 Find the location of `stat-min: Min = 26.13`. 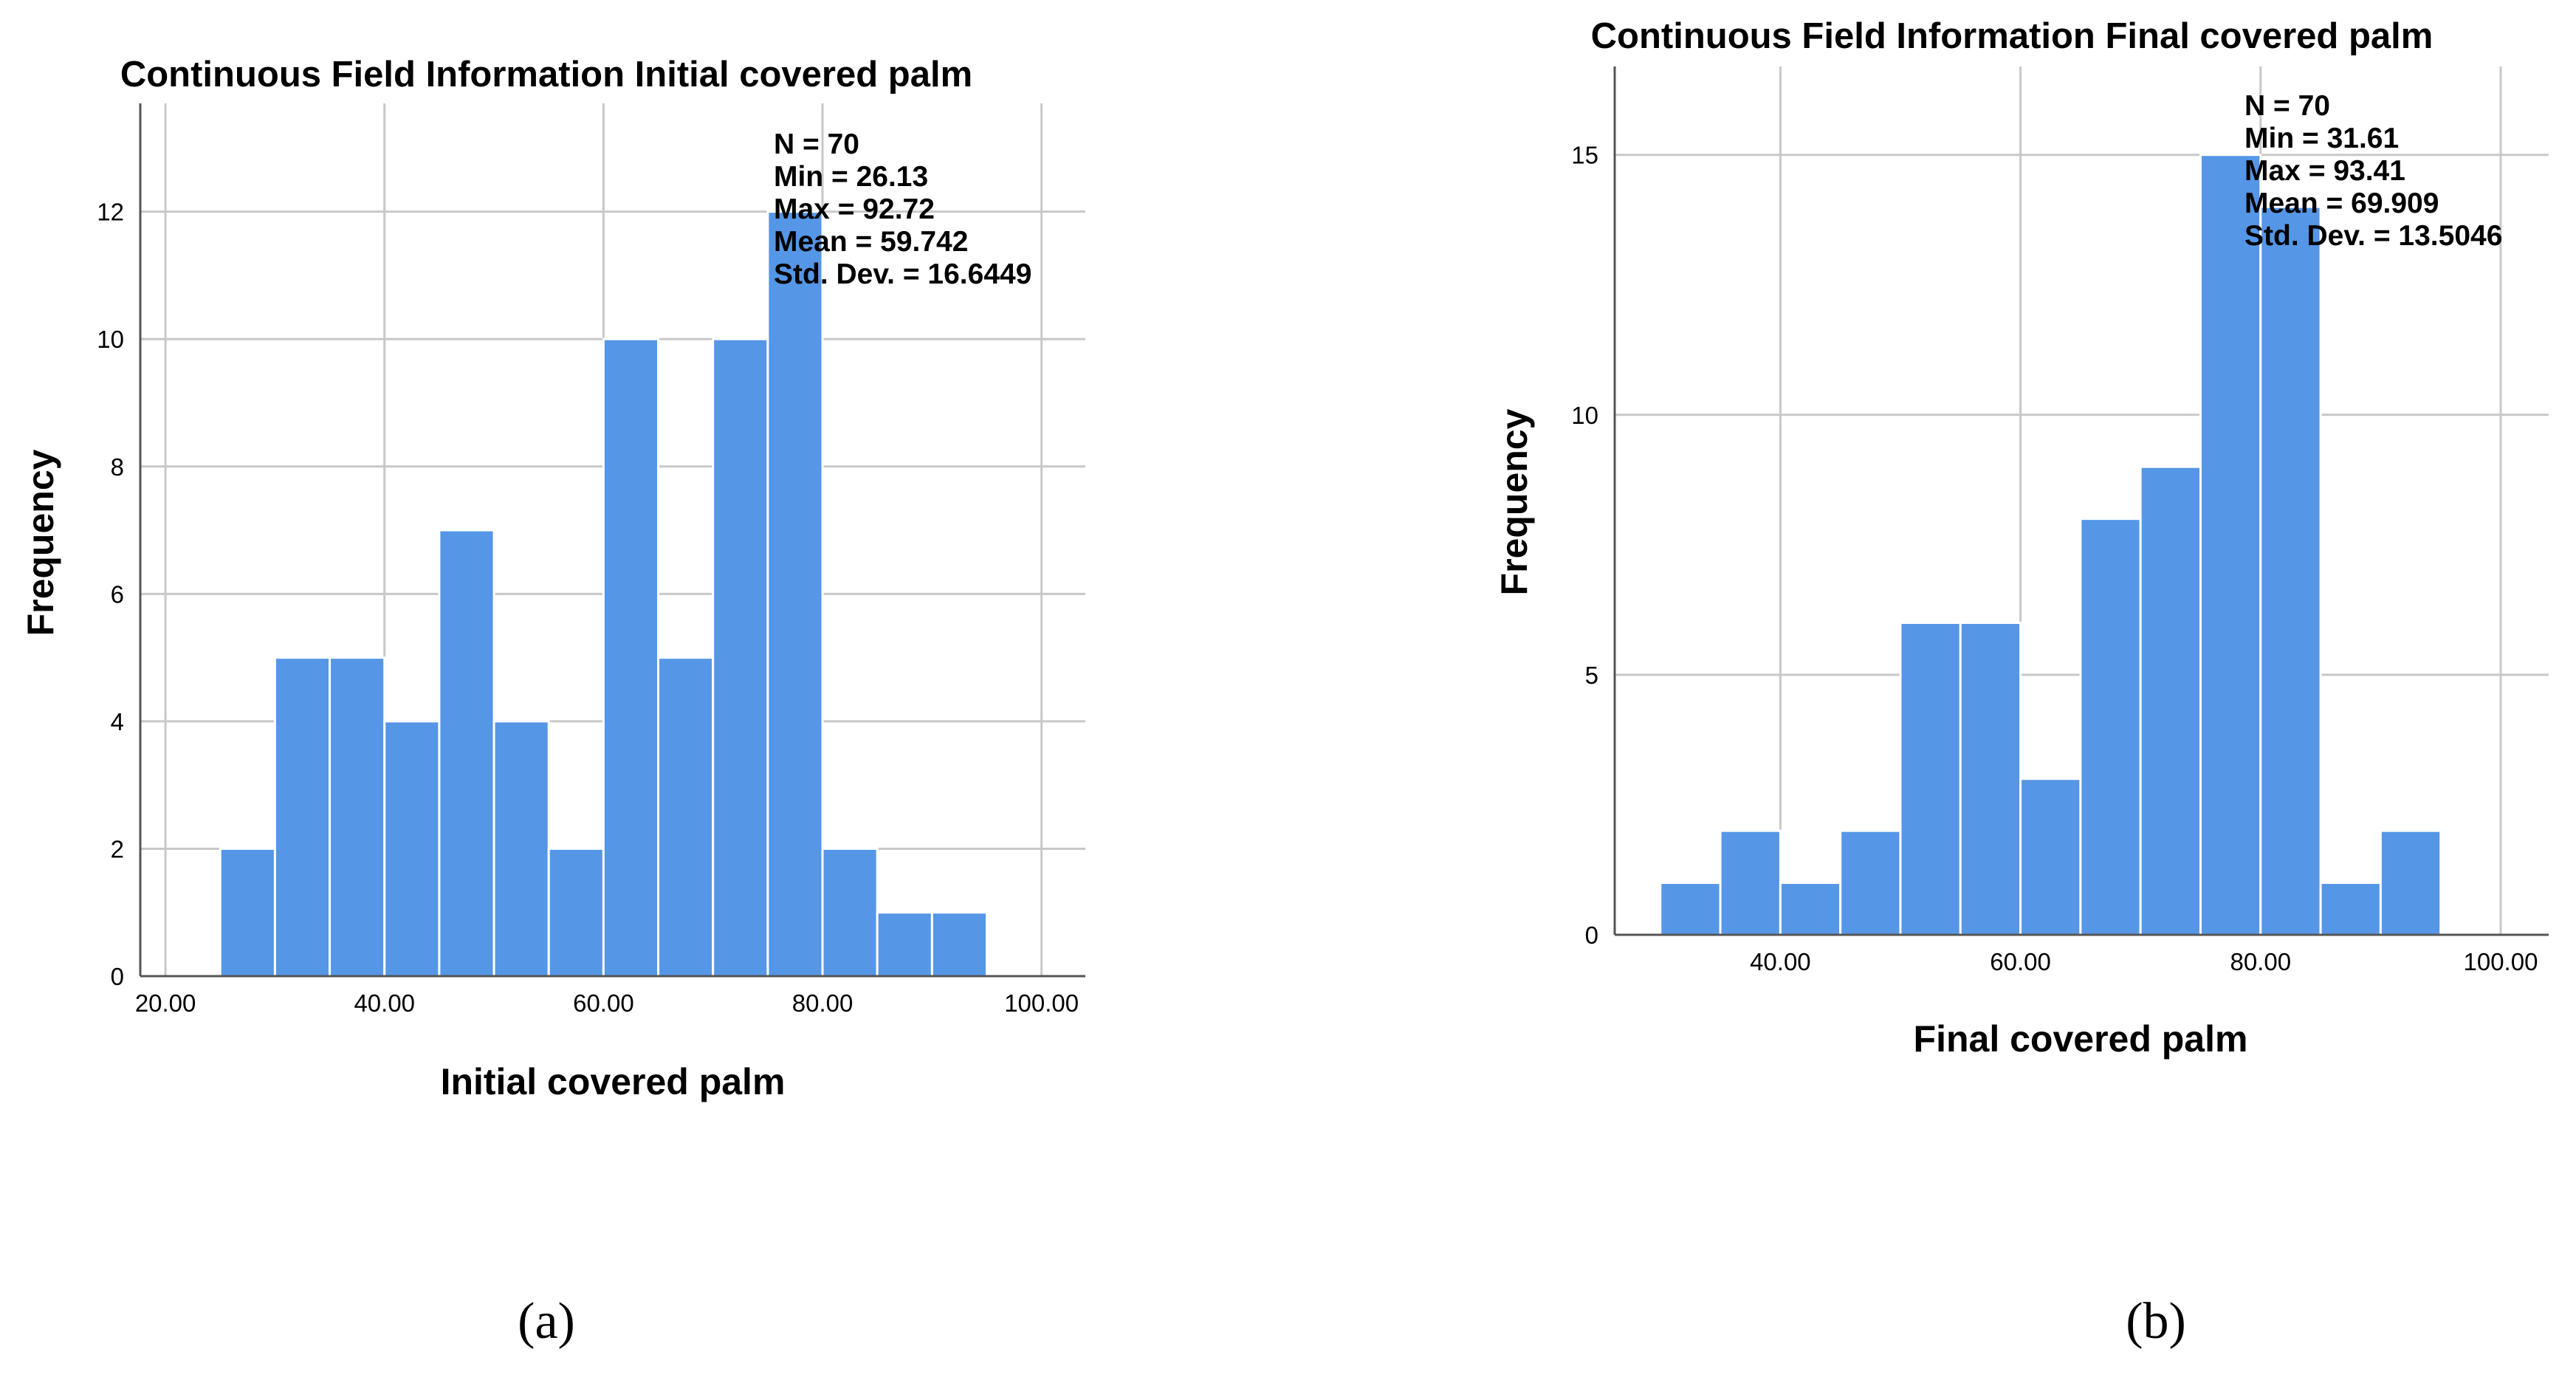

stat-min: Min = 26.13 is located at coordinates (851, 177).